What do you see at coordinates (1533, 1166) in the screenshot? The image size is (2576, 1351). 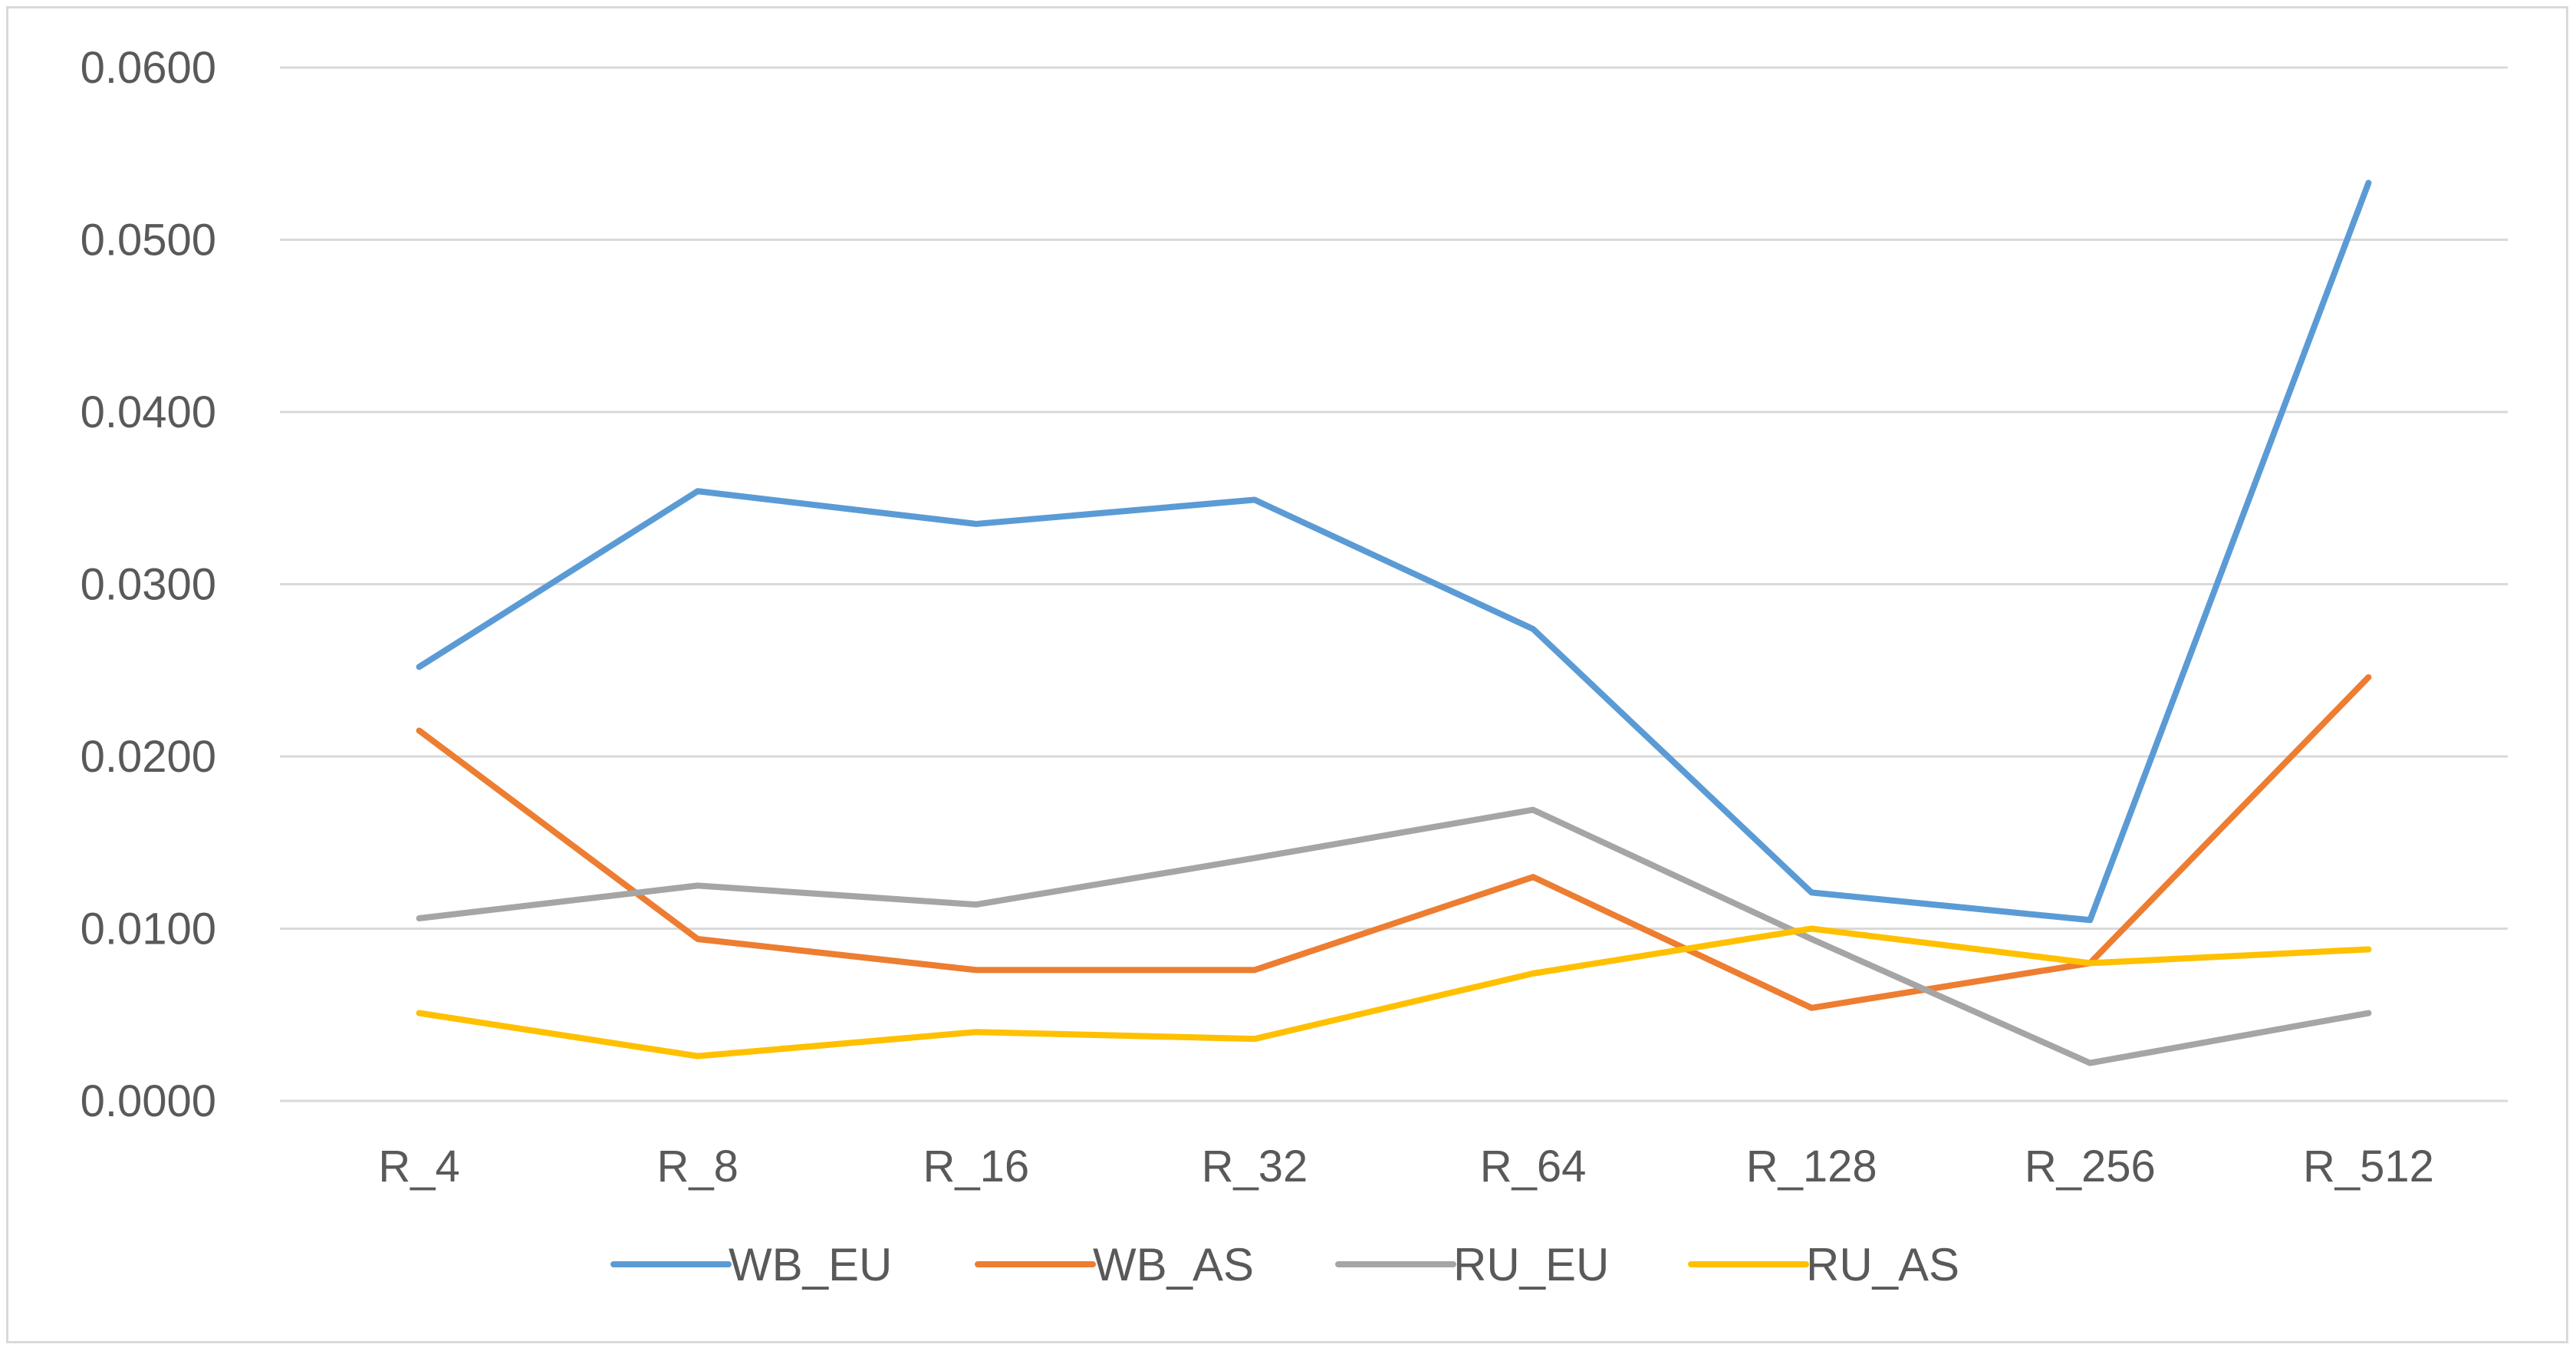 I see `x-tick-label: R_64` at bounding box center [1533, 1166].